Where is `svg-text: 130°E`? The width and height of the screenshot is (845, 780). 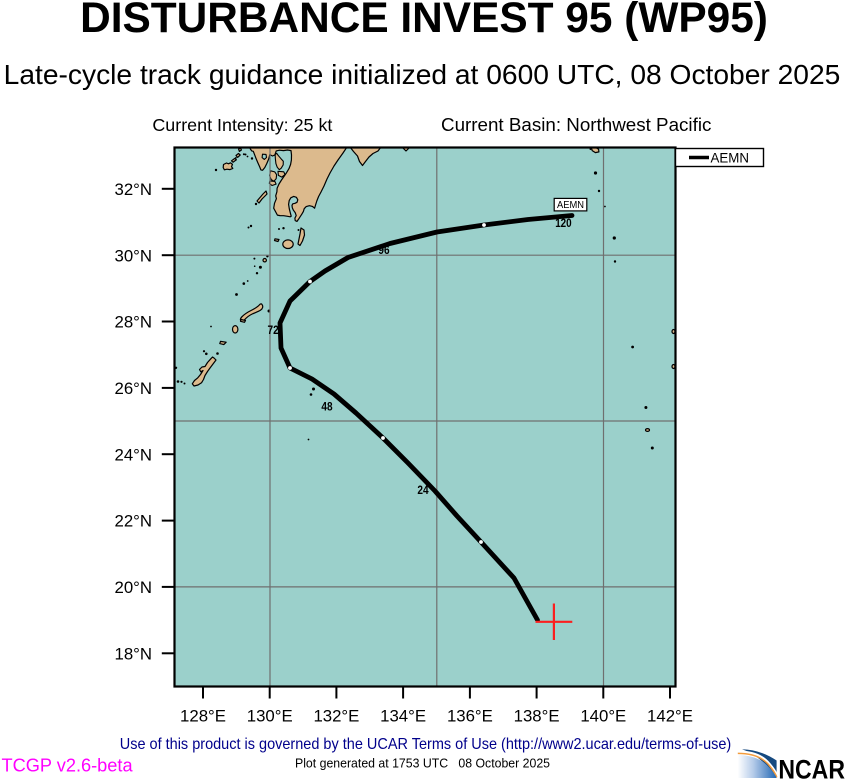
svg-text: 130°E is located at coordinates (270, 715).